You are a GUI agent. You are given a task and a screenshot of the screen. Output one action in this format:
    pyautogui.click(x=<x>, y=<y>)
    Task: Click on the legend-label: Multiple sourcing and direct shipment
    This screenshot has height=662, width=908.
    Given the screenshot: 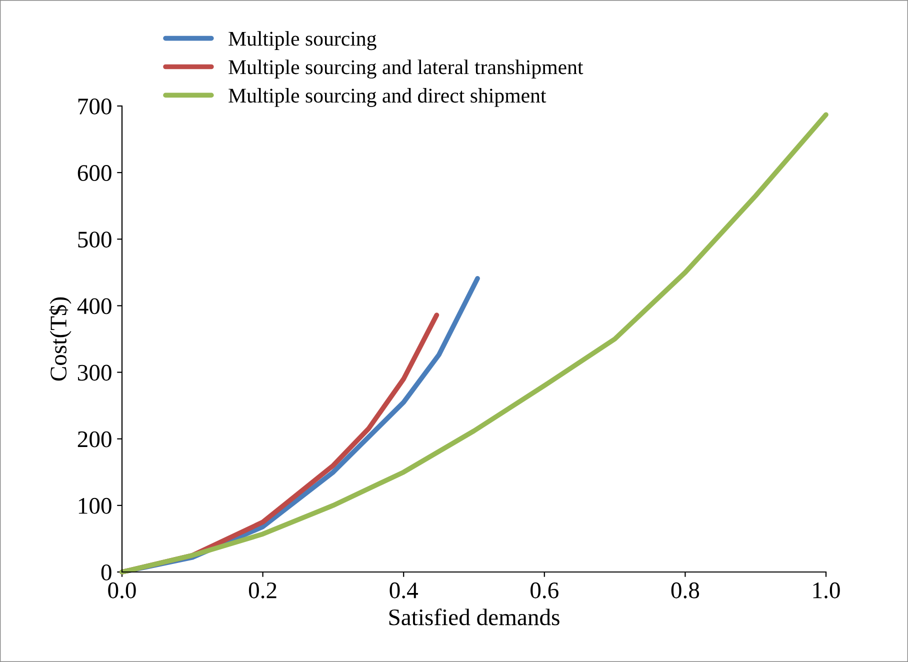 What is the action you would take?
    pyautogui.click(x=387, y=97)
    